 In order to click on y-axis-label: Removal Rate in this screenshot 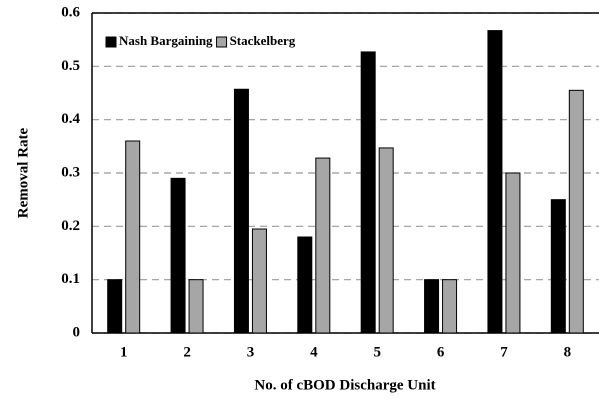, I will do `click(23, 172)`.